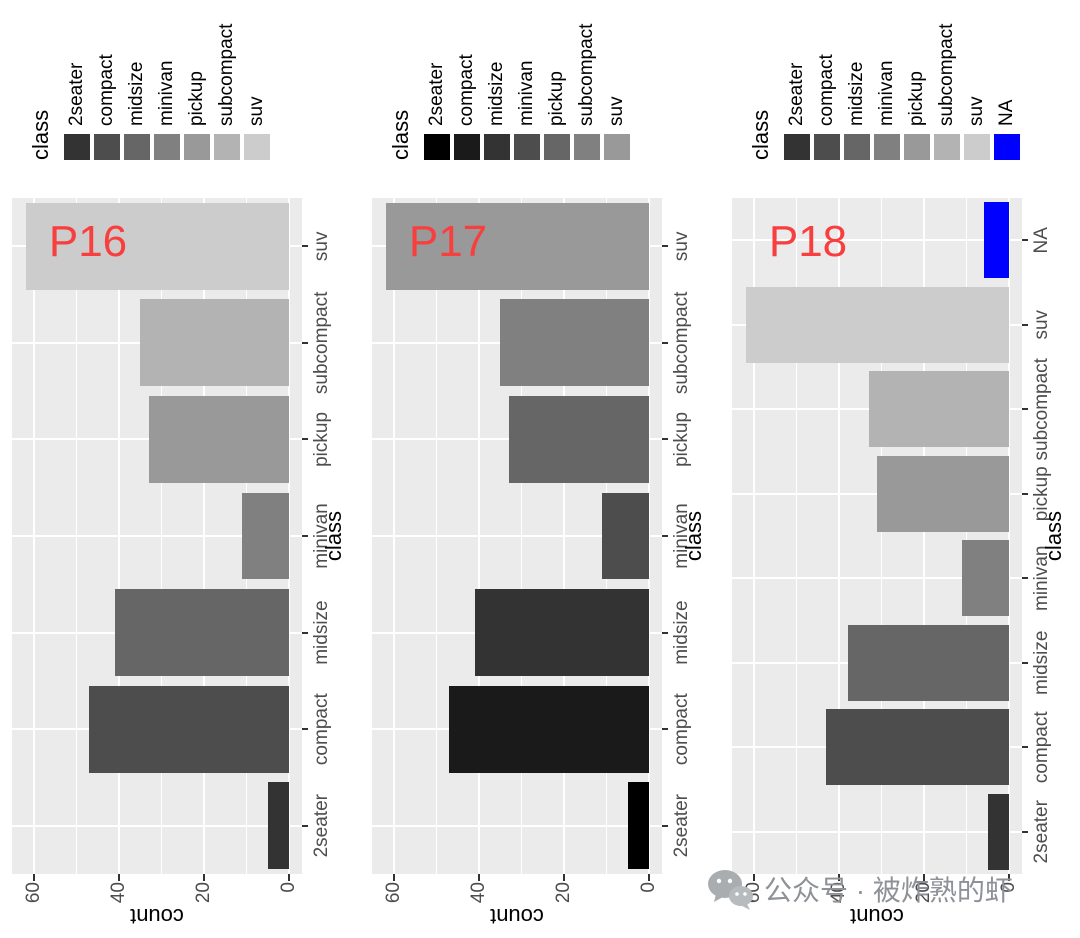 The image size is (1080, 938). Describe the element at coordinates (917, 747) in the screenshot. I see `bar-compact` at that location.